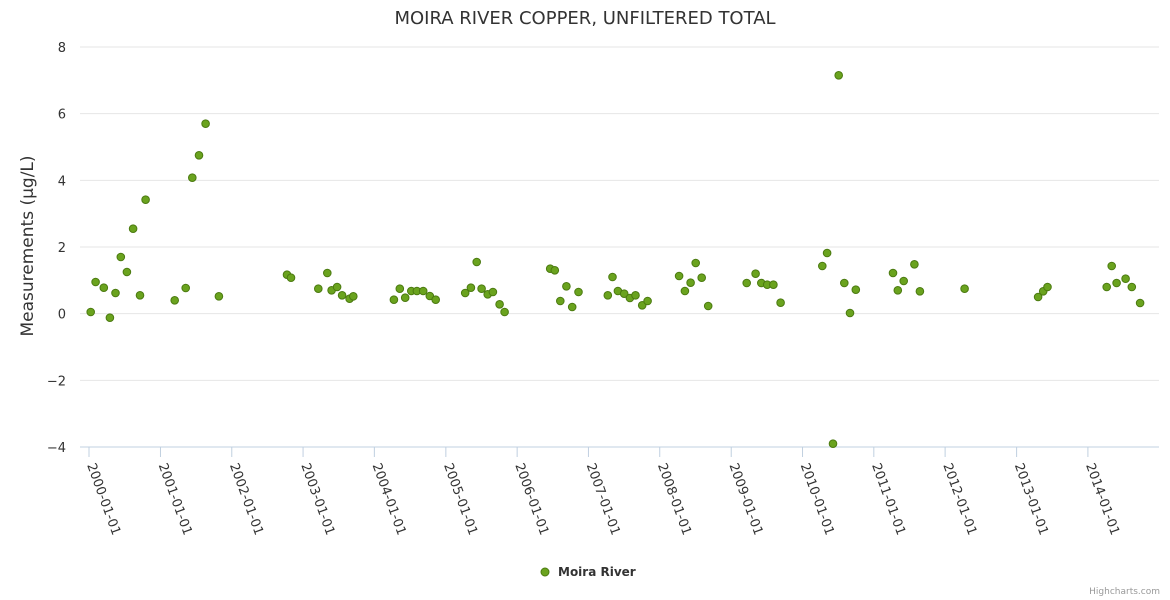  I want to click on x-tick-label: 2007-01-01, so click(603, 499).